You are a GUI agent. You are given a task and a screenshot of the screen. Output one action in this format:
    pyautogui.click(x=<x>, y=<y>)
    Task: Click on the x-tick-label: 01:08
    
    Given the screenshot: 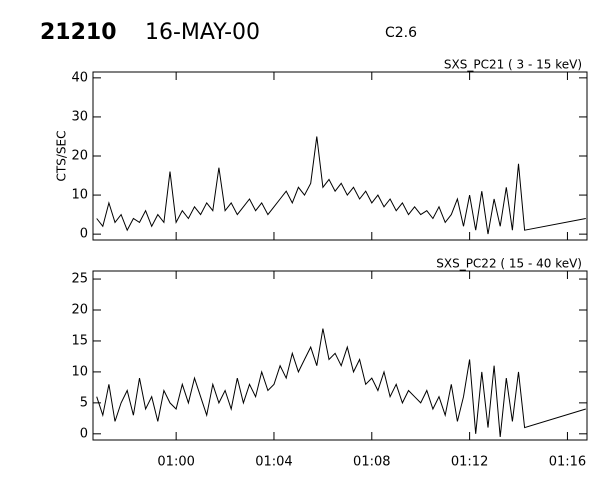 What is the action you would take?
    pyautogui.click(x=371, y=462)
    